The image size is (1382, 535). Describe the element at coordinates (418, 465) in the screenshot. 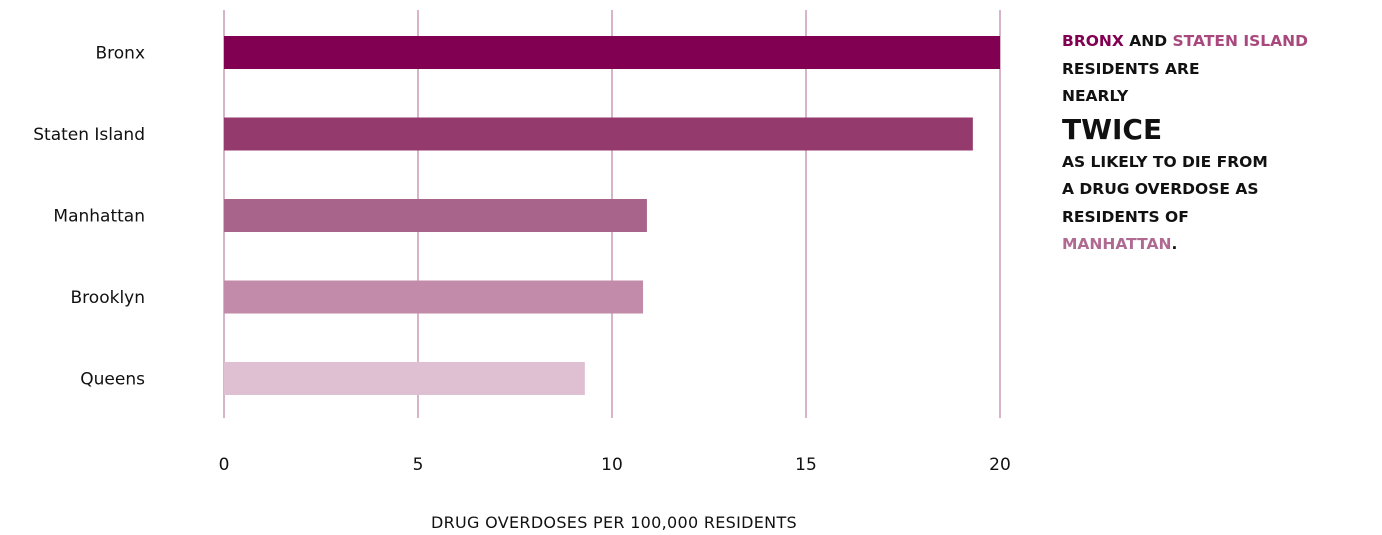

I see `x-tick-label-5: 5` at that location.